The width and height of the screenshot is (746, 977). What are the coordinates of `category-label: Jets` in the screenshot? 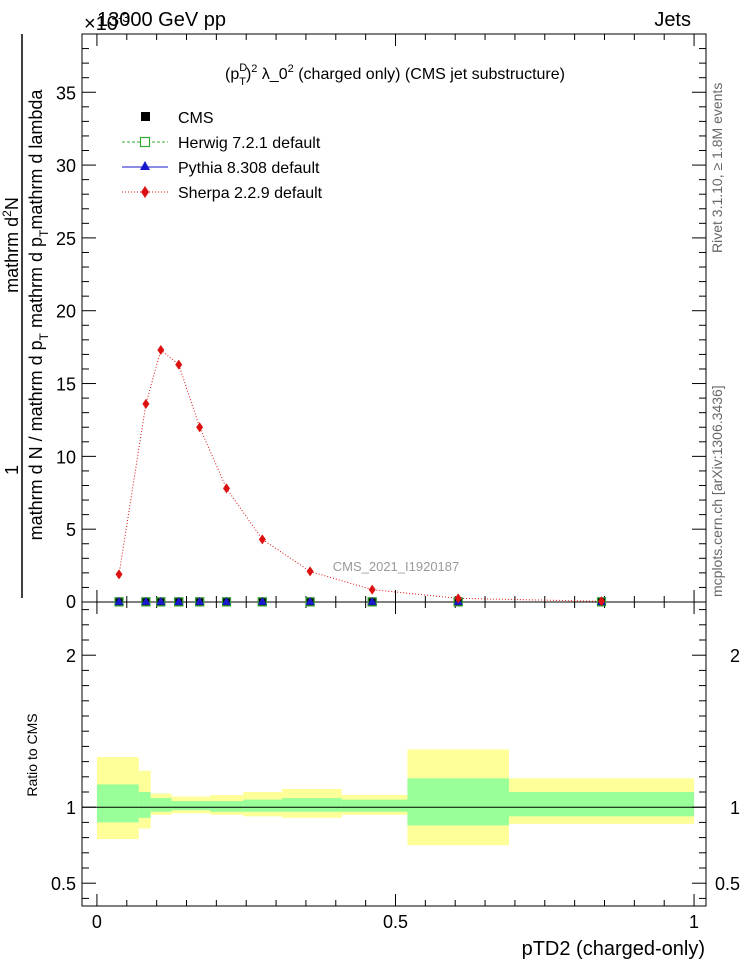 It's located at (672, 20).